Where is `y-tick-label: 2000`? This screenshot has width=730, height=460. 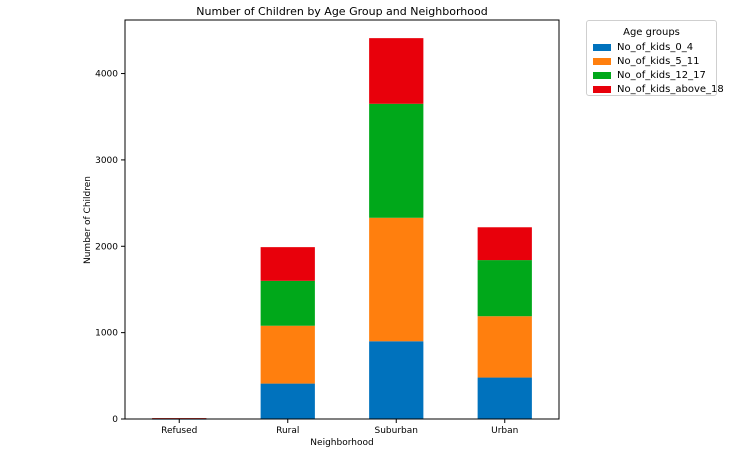 y-tick-label: 2000 is located at coordinates (106, 247).